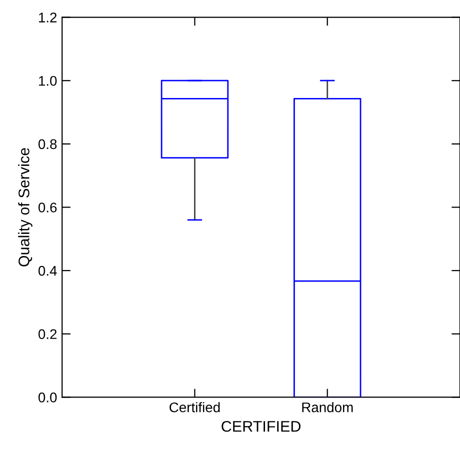  What do you see at coordinates (47, 397) in the screenshot?
I see `y-tick-label: 0.0` at bounding box center [47, 397].